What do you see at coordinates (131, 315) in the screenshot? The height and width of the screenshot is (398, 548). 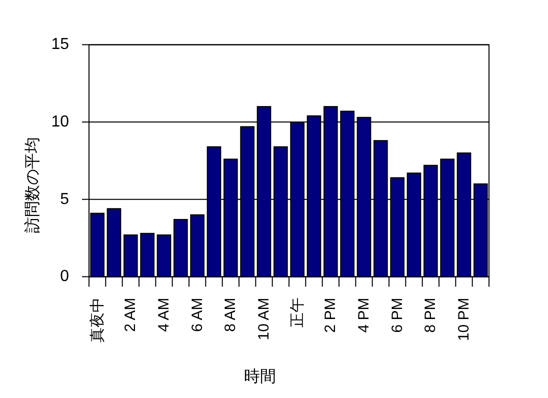 I see `x-tick-label: 2 AM` at bounding box center [131, 315].